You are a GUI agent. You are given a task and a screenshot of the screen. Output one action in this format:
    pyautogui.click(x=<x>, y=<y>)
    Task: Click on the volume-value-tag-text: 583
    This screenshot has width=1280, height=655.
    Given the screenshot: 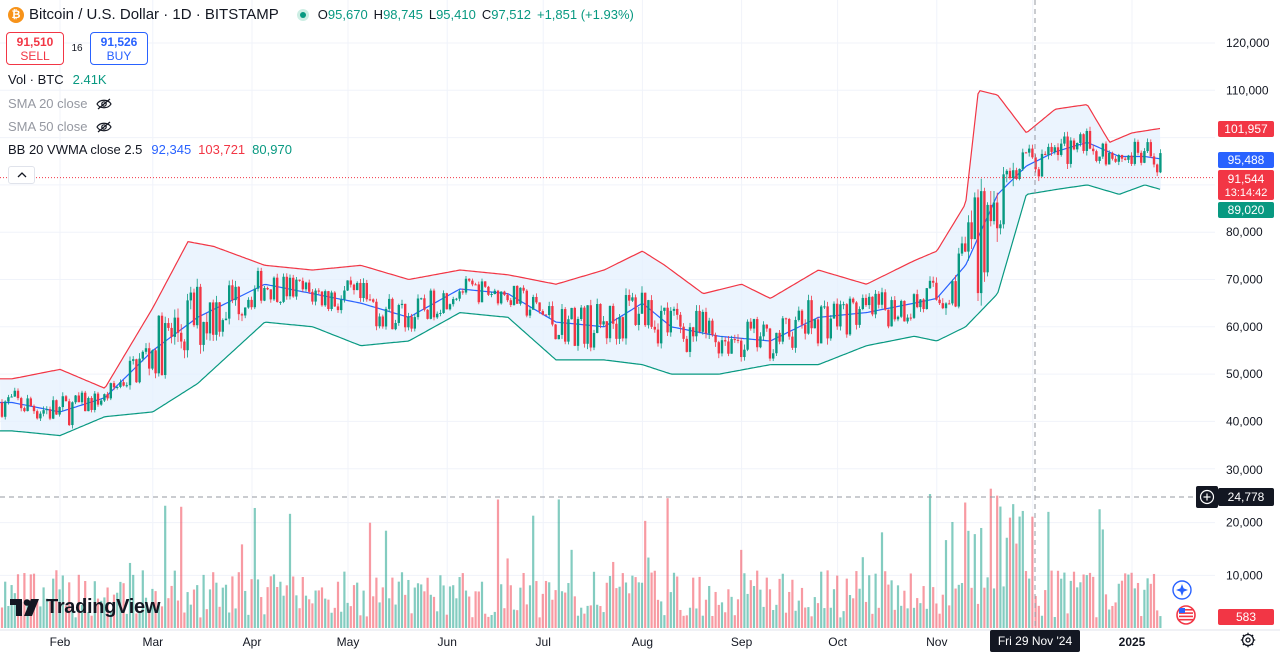 What is the action you would take?
    pyautogui.click(x=1246, y=617)
    